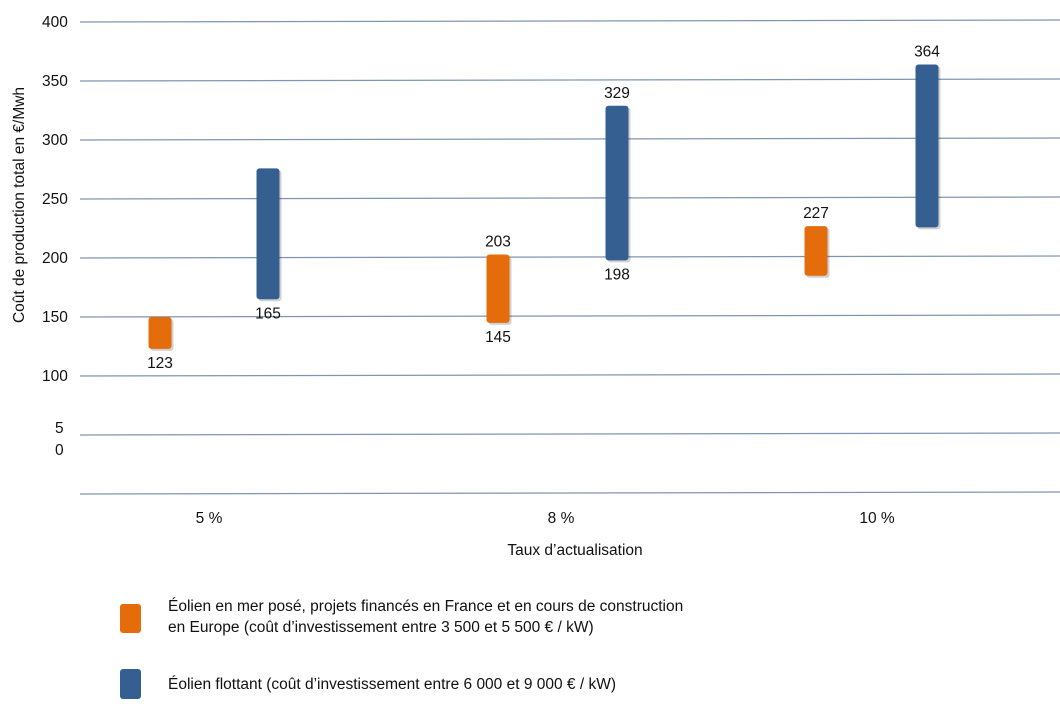 Image resolution: width=1060 pixels, height=706 pixels. What do you see at coordinates (130, 618) in the screenshot?
I see `legend-swatch-orange` at bounding box center [130, 618].